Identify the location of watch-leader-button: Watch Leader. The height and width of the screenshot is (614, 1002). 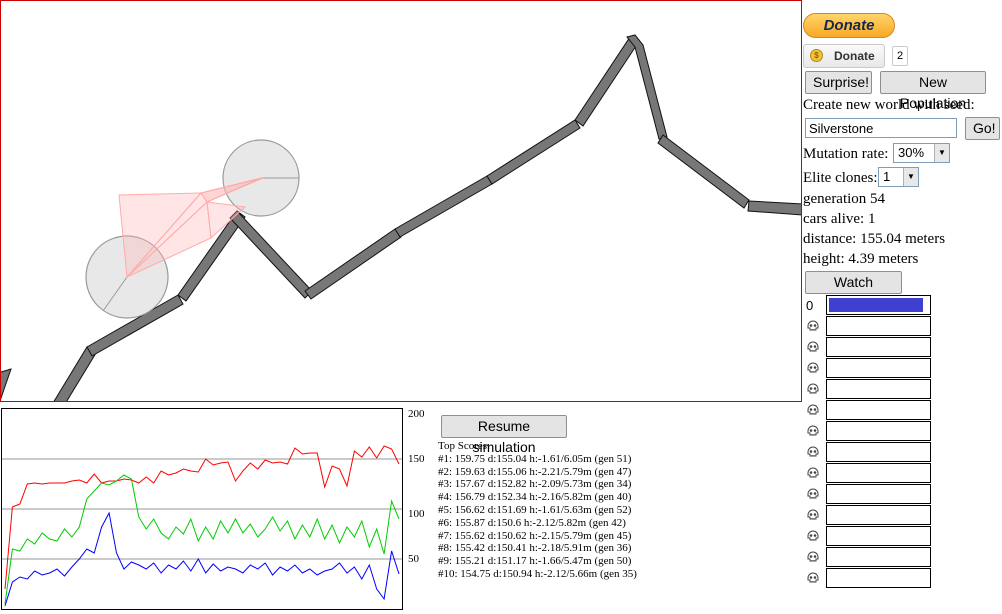
(853, 291).